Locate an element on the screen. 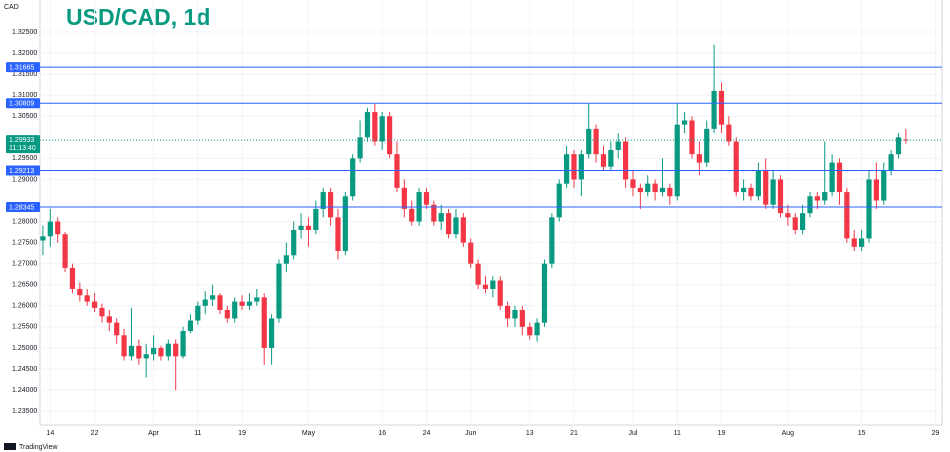  current-price-label: 1.29933 is located at coordinates (21, 140).